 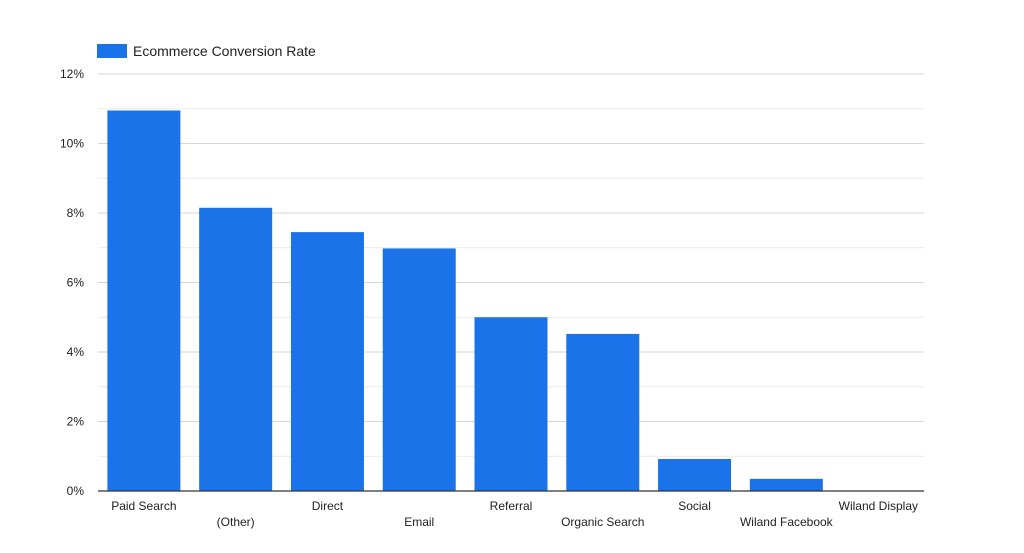 I want to click on y-tick-label: 0%, so click(x=76, y=491).